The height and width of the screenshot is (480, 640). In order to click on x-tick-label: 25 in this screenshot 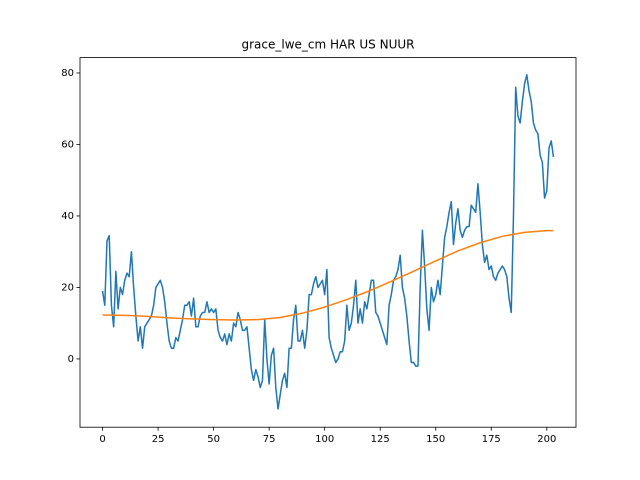, I will do `click(158, 439)`.